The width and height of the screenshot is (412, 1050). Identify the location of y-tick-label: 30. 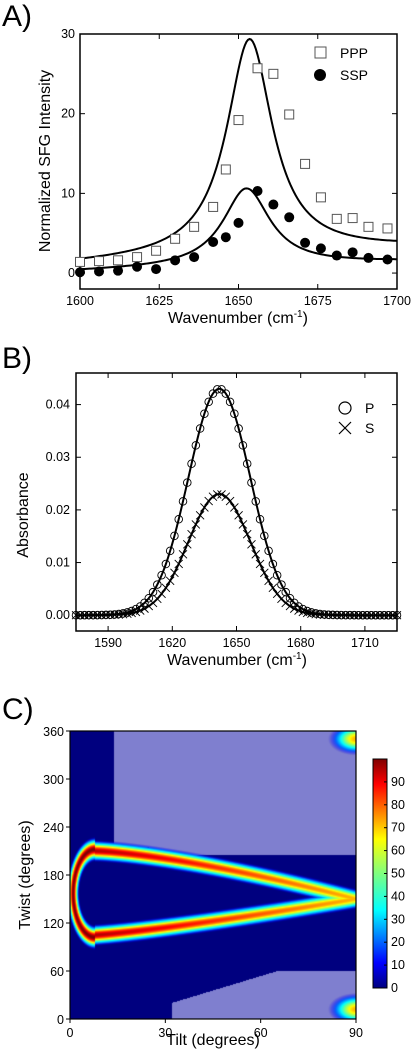
(68, 34).